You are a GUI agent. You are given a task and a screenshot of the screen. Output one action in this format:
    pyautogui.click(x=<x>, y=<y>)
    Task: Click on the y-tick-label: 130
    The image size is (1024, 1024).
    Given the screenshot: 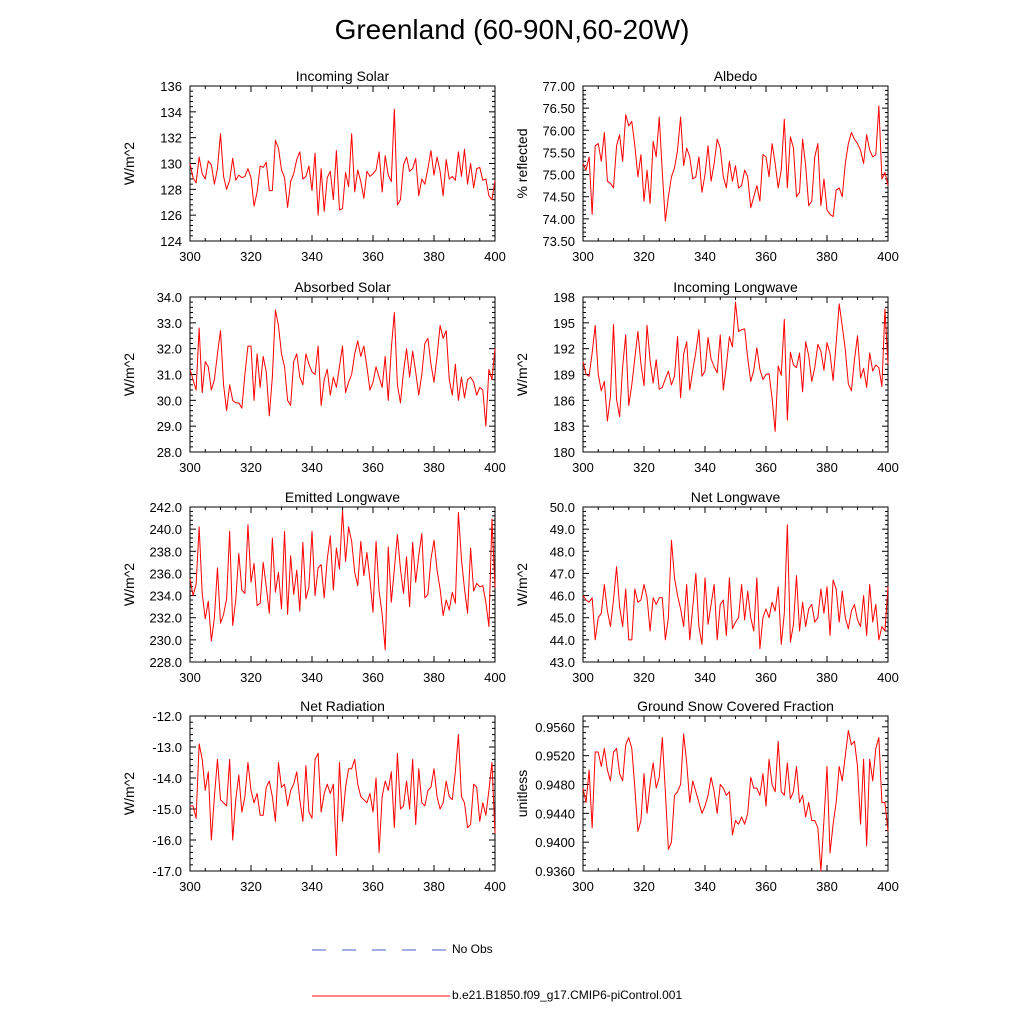 What is the action you would take?
    pyautogui.click(x=171, y=164)
    